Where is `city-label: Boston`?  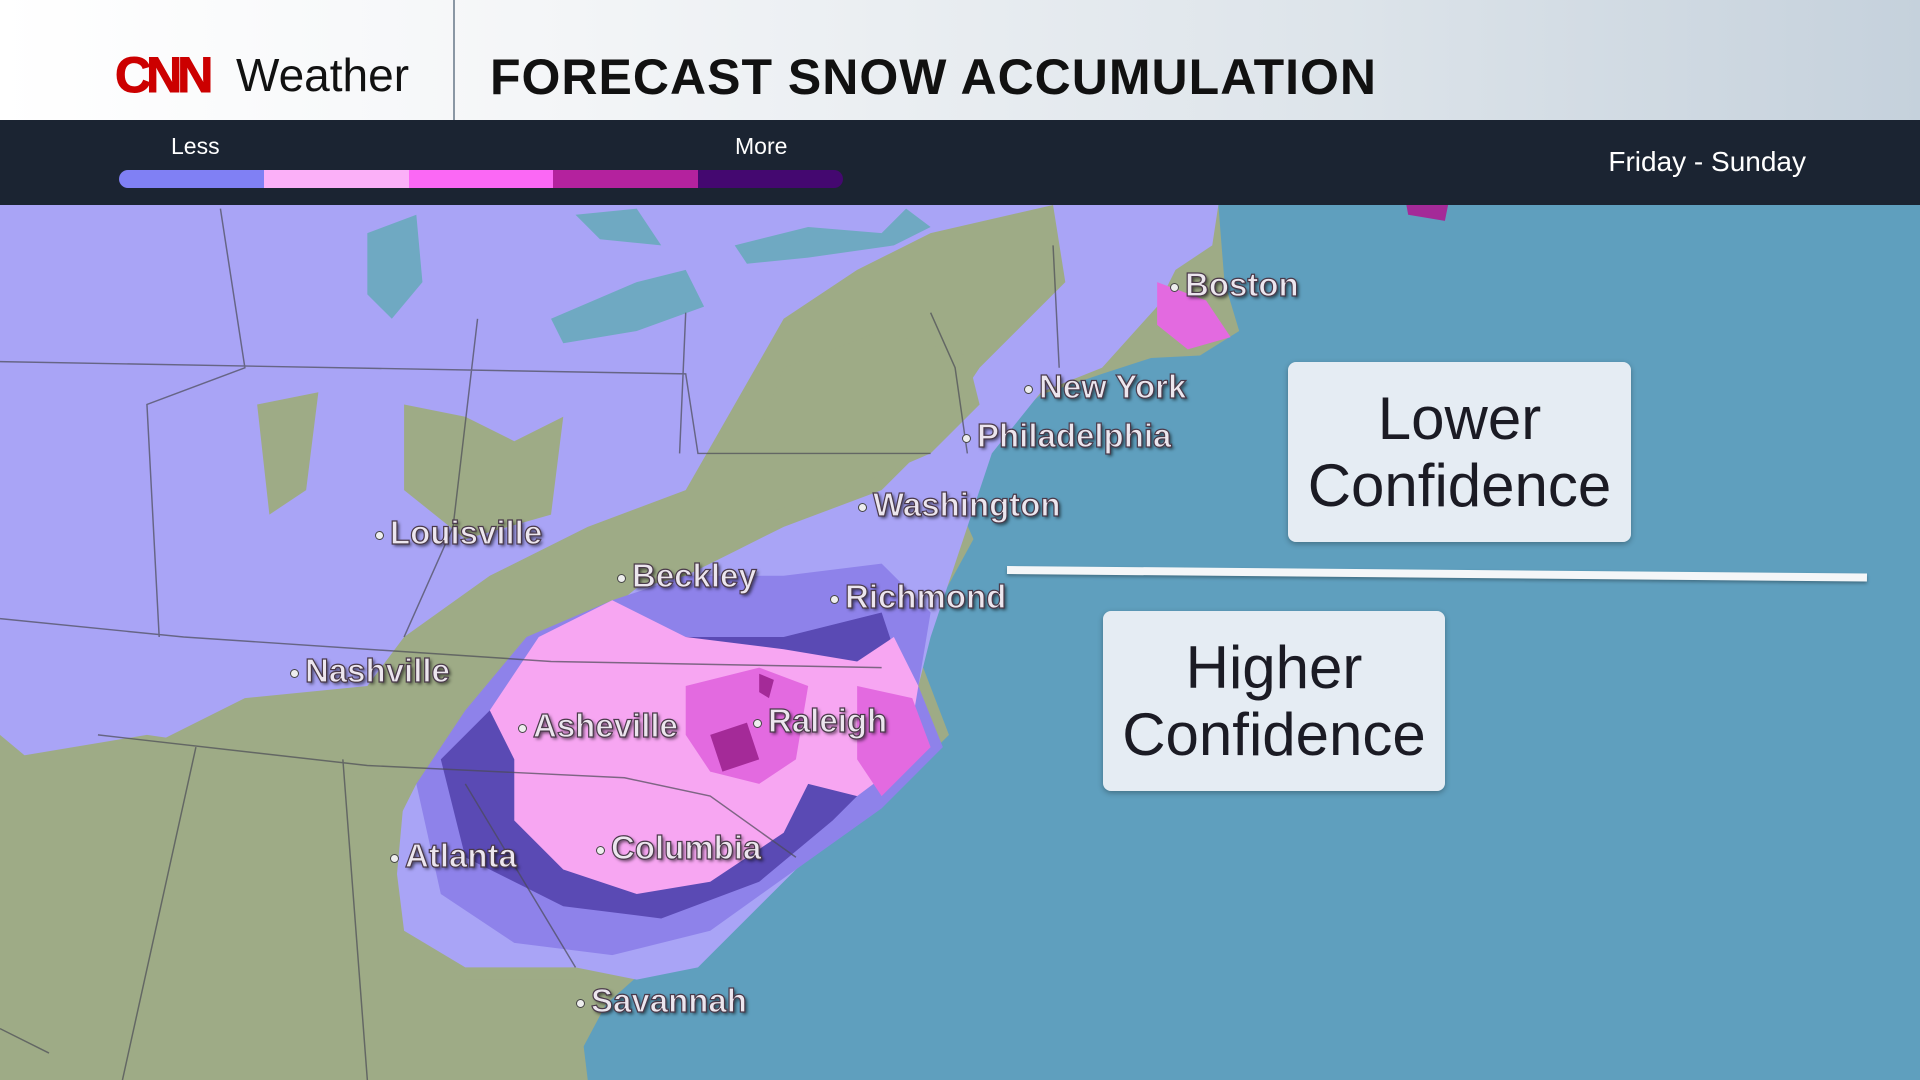 city-label: Boston is located at coordinates (1234, 284).